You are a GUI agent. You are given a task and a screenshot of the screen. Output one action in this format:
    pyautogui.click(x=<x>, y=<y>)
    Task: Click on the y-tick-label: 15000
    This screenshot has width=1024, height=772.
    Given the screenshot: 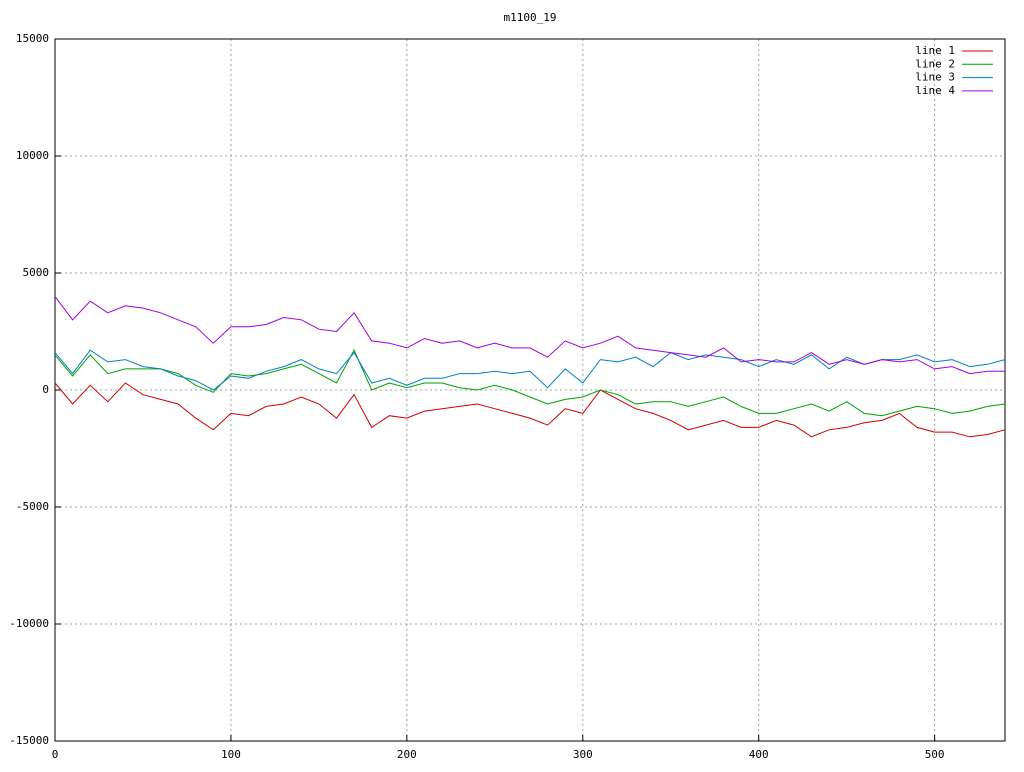 What is the action you would take?
    pyautogui.click(x=32, y=38)
    